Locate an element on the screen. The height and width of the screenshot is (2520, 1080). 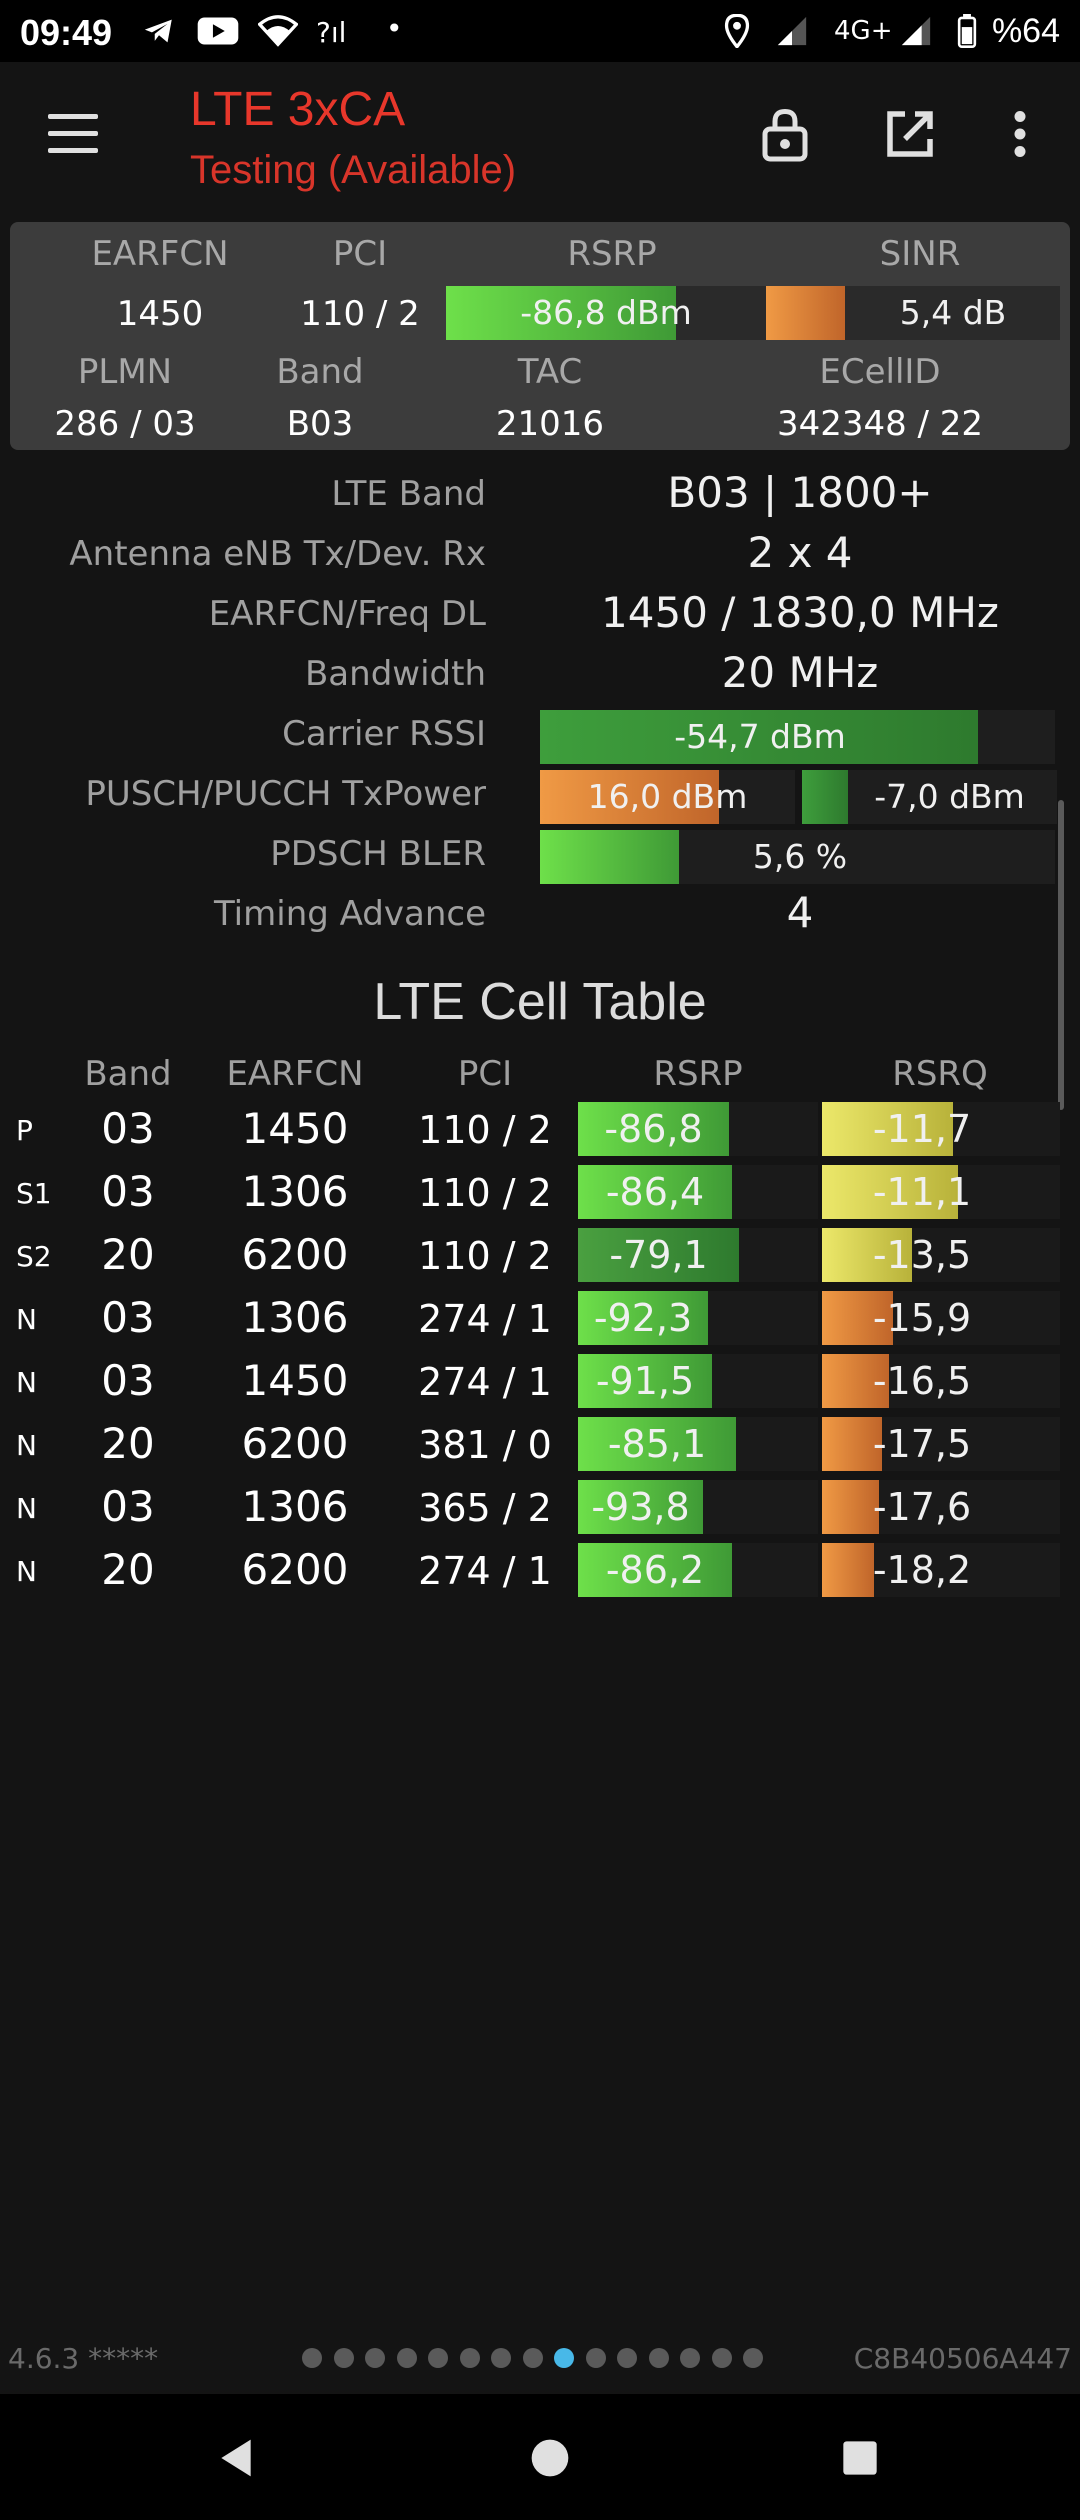
bandwidth-value: 20 MHz is located at coordinates (800, 672).